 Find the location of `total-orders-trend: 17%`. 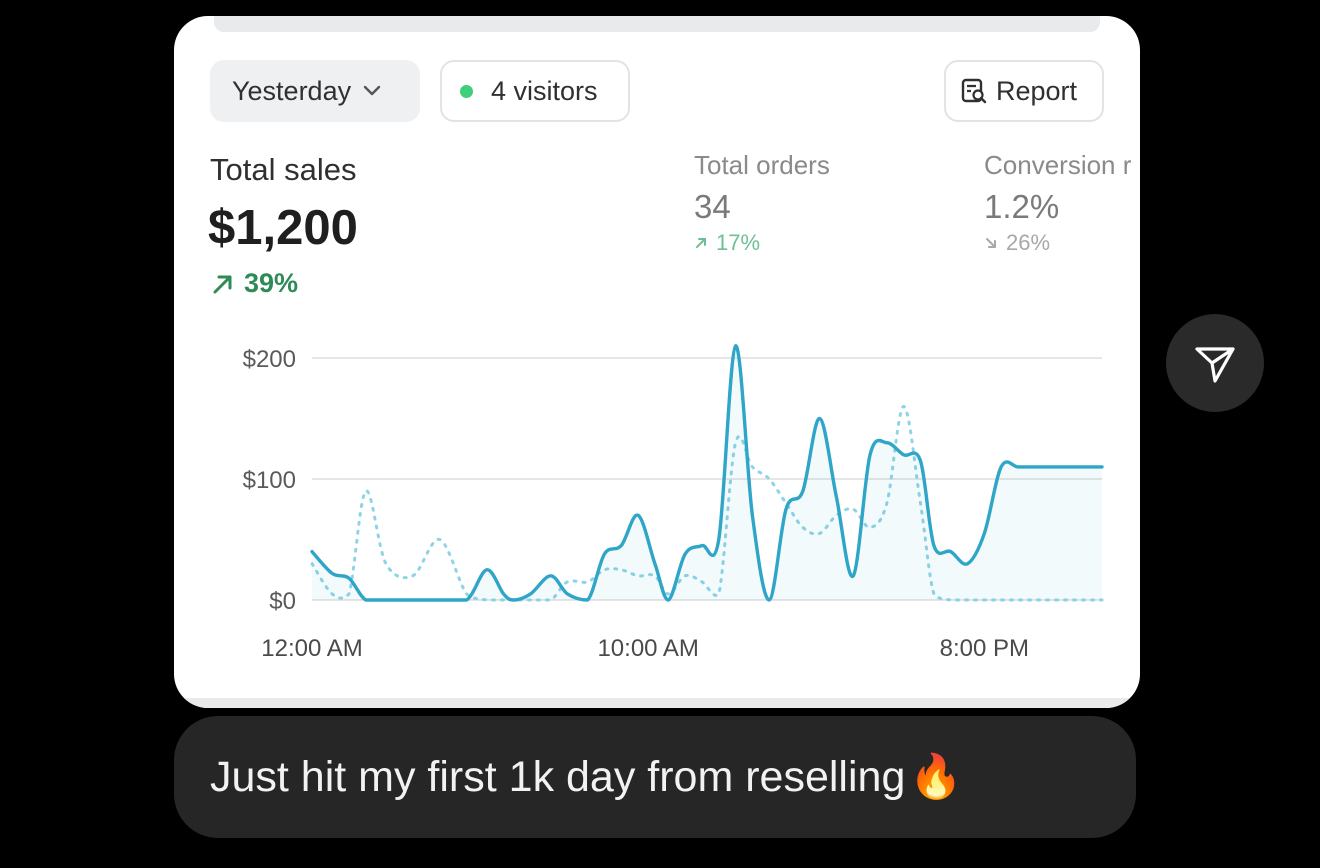

total-orders-trend: 17% is located at coordinates (727, 243).